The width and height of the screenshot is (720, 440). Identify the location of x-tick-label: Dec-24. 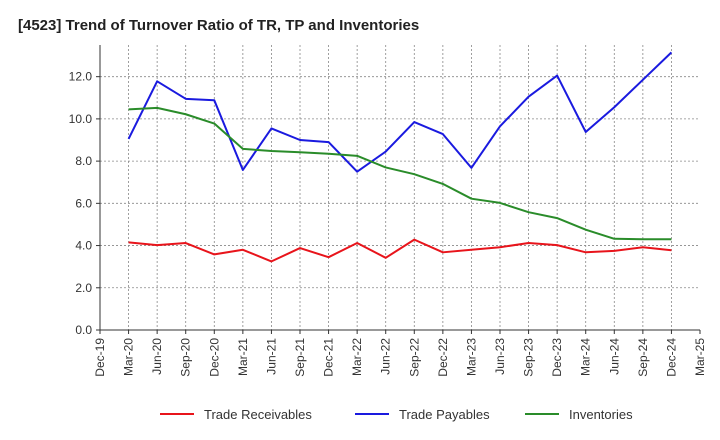
(671, 357).